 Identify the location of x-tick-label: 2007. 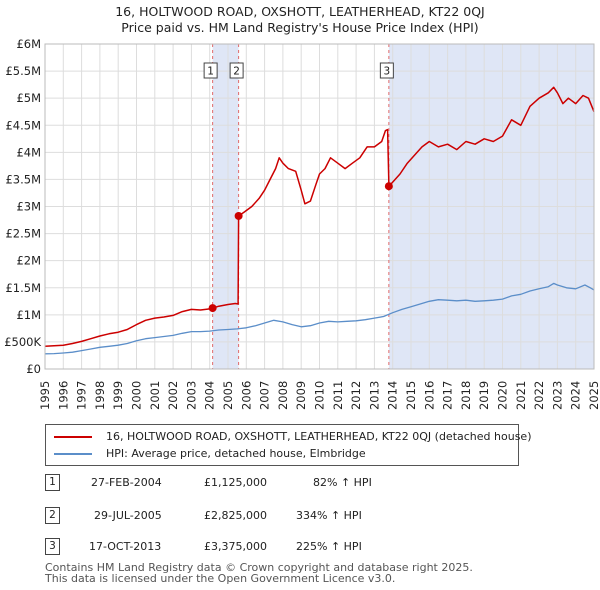
(265, 395).